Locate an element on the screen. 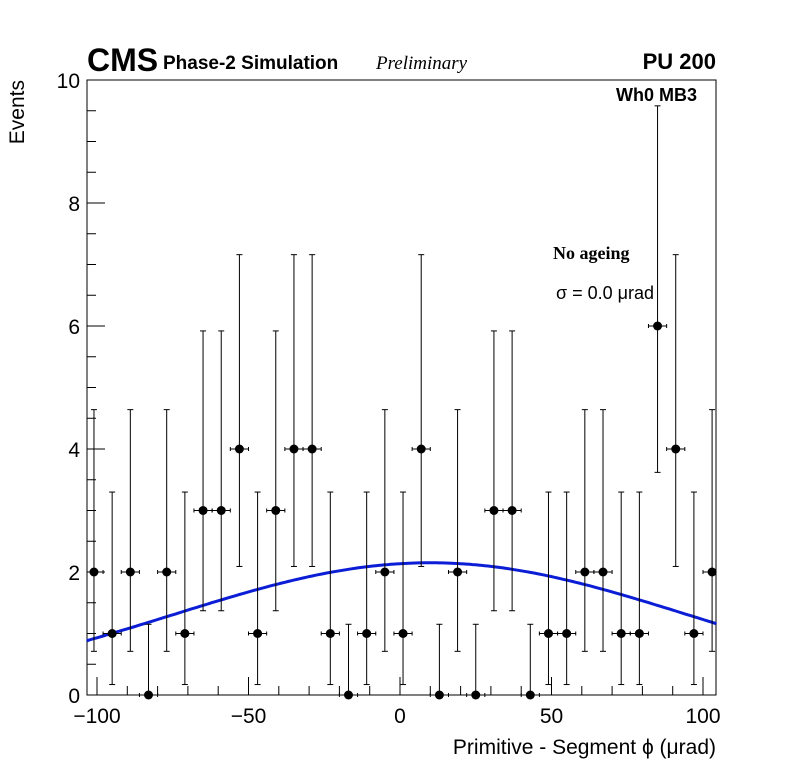 This screenshot has height=772, width=796. x-tick-label: 100 is located at coordinates (702, 716).